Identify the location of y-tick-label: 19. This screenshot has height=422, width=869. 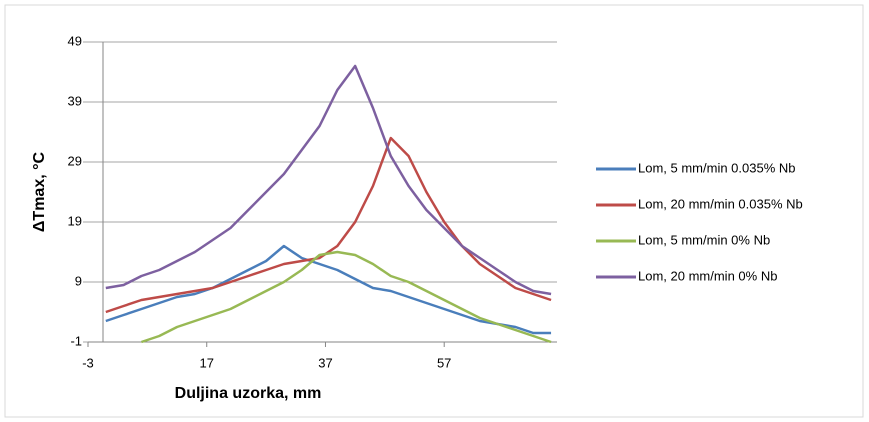
(75, 220).